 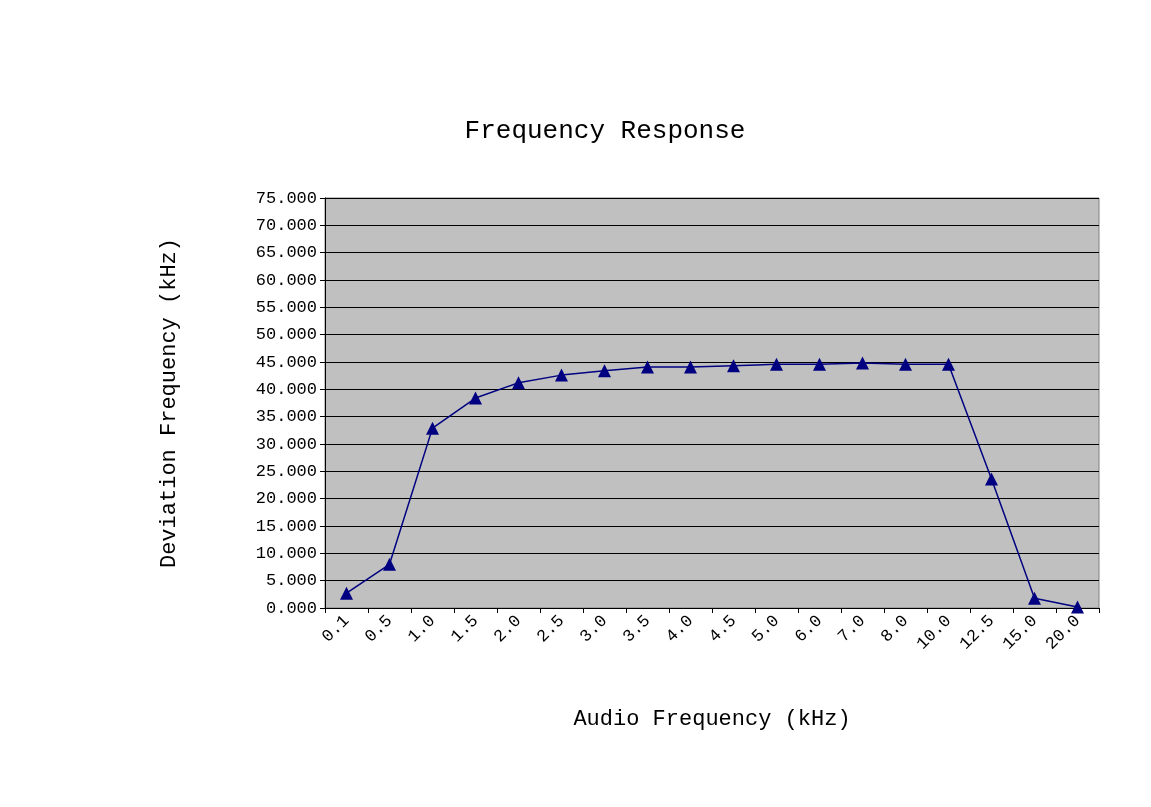 What do you see at coordinates (286, 198) in the screenshot?
I see `y-tick-label: 75.000` at bounding box center [286, 198].